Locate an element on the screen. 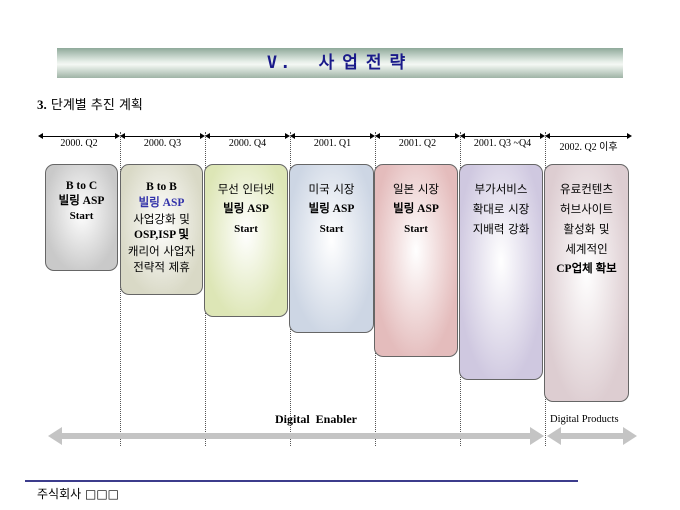 The height and width of the screenshot is (510, 680). phase-box: B to C 빌링 ASP Start is located at coordinates (81, 217).